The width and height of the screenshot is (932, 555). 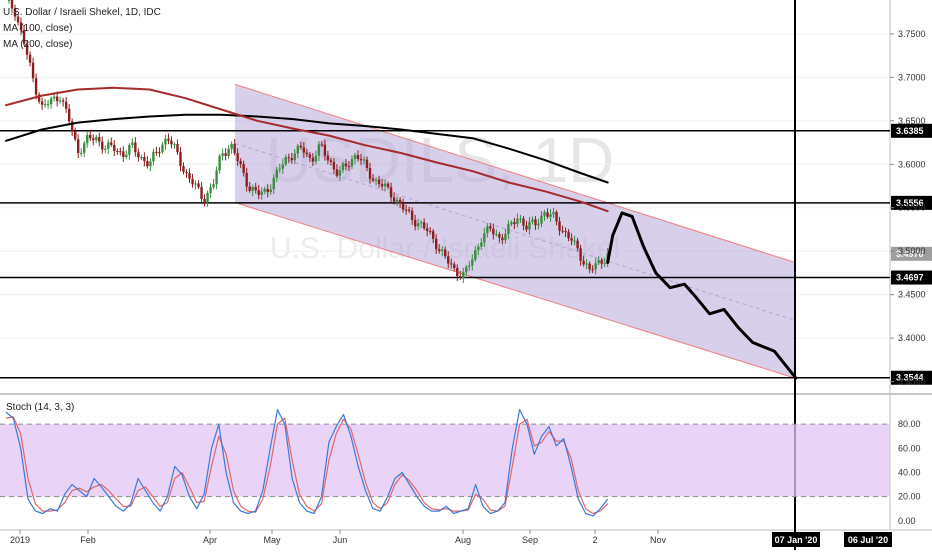 I want to click on projection-line, so click(x=702, y=295).